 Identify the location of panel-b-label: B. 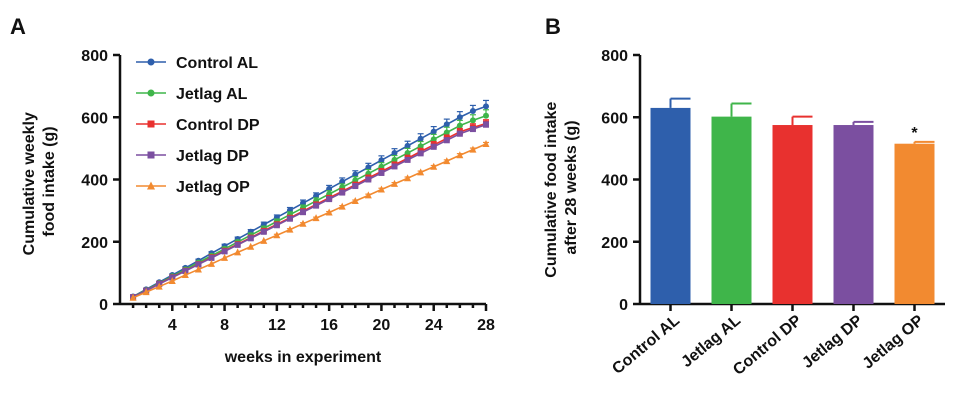
(553, 26).